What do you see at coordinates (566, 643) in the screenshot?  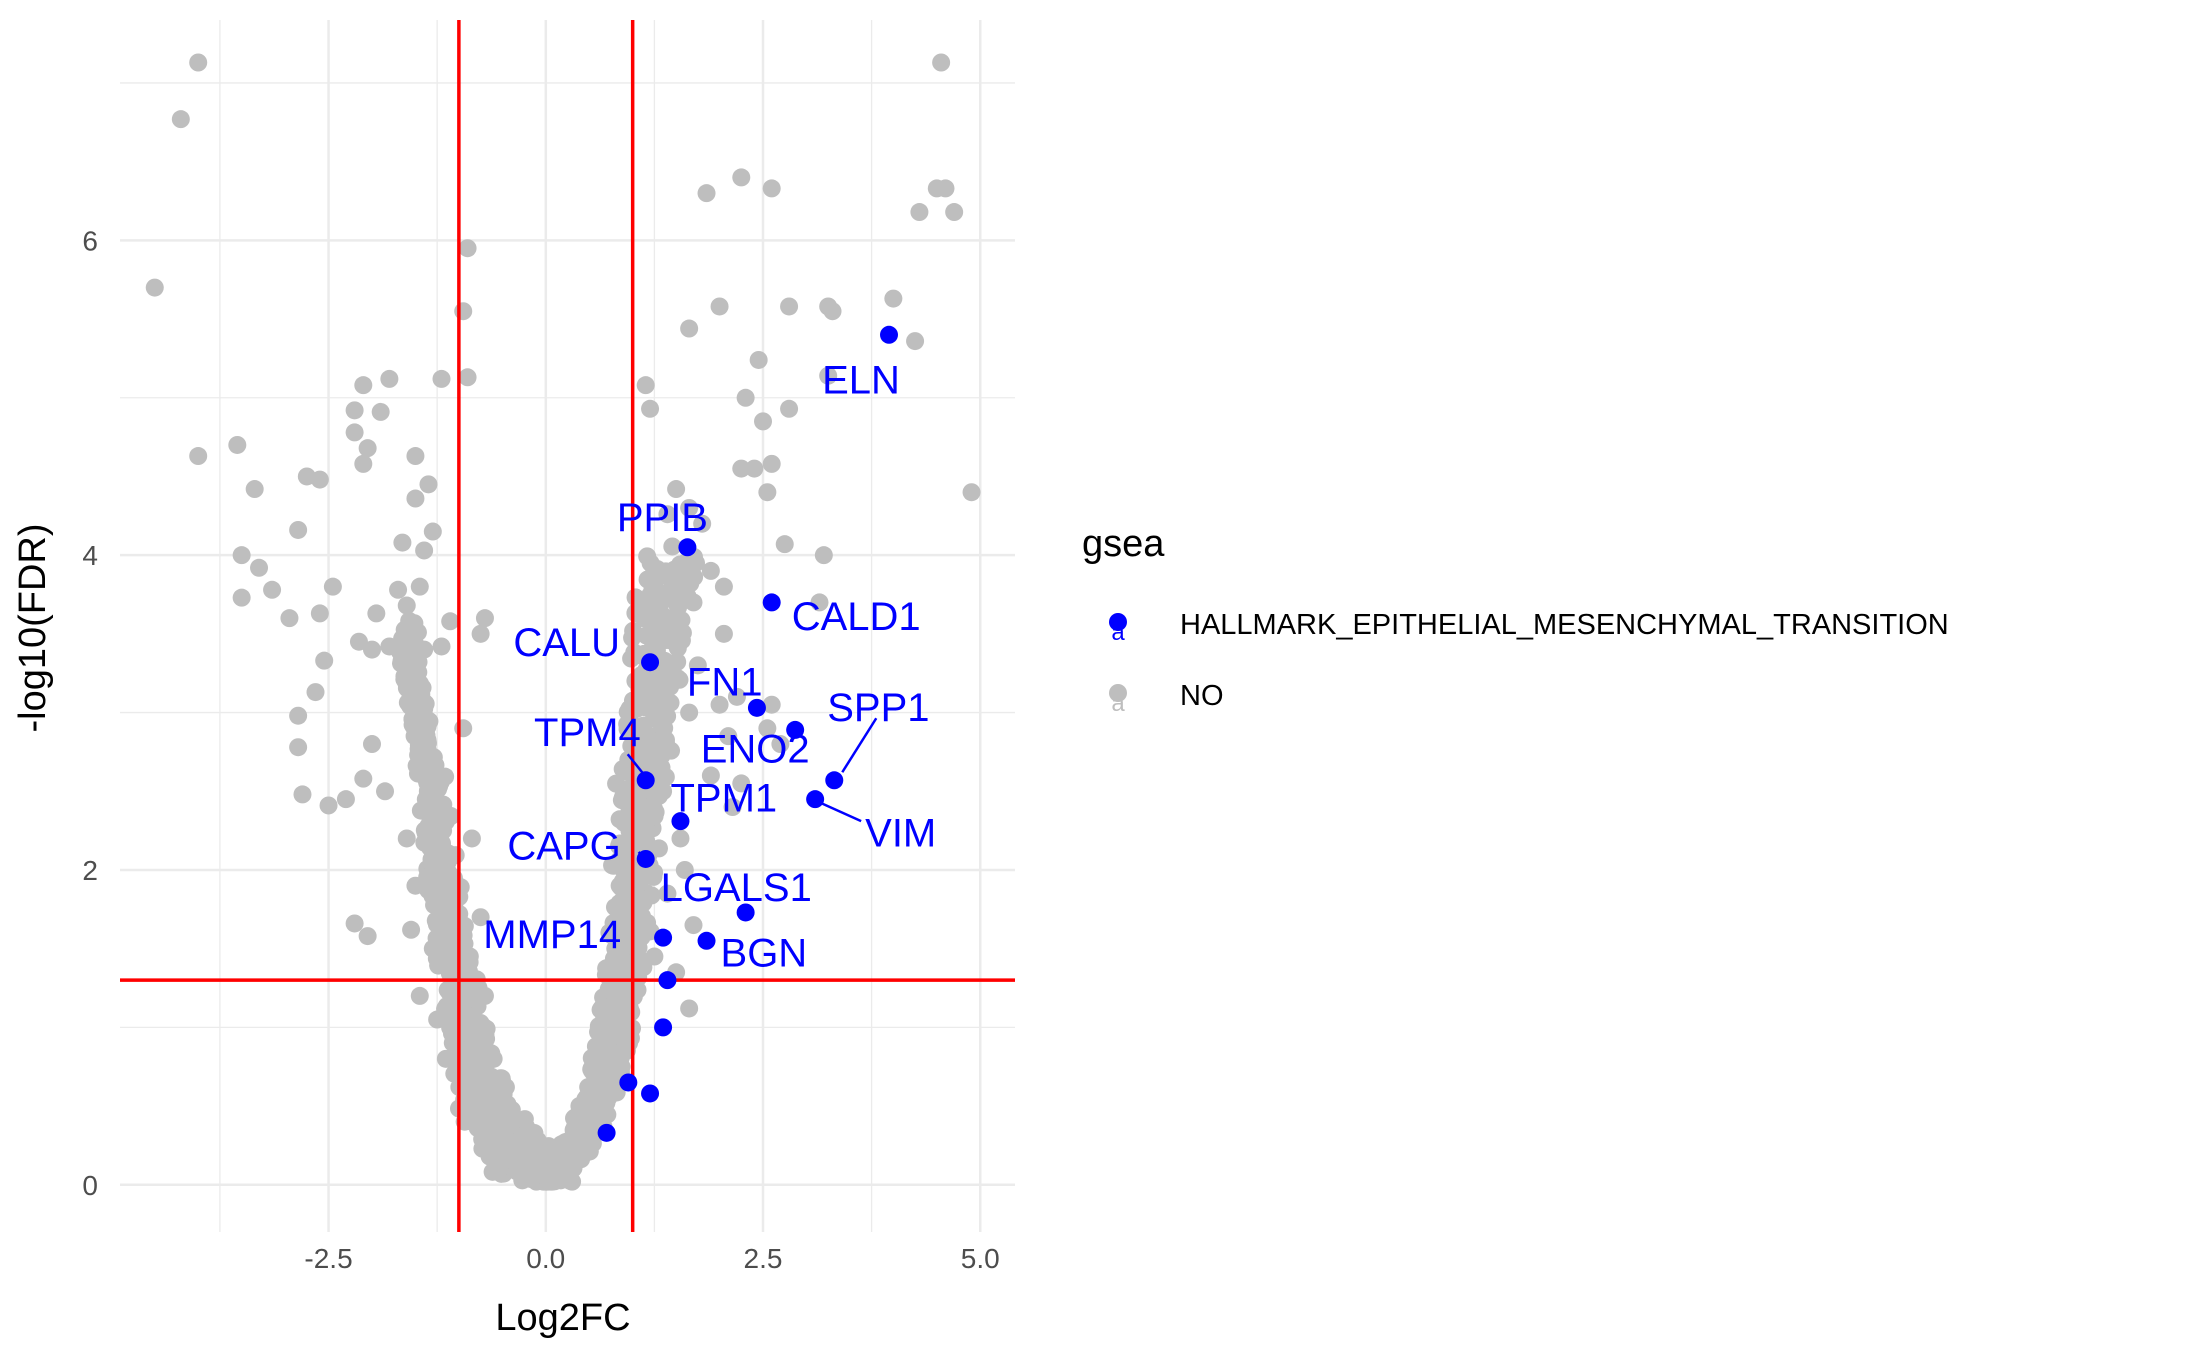 I see `gene-label-calu: CALU` at bounding box center [566, 643].